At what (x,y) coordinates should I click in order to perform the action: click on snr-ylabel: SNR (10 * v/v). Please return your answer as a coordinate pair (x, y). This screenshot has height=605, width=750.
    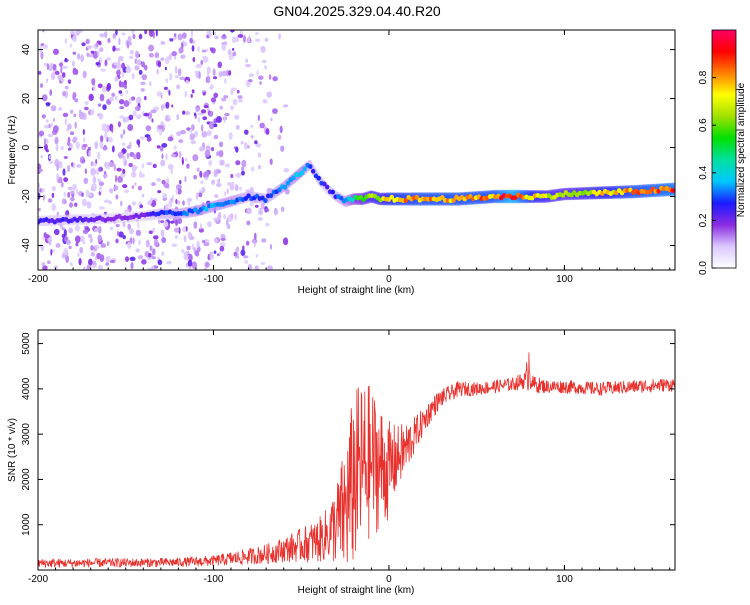
    Looking at the image, I should click on (12, 450).